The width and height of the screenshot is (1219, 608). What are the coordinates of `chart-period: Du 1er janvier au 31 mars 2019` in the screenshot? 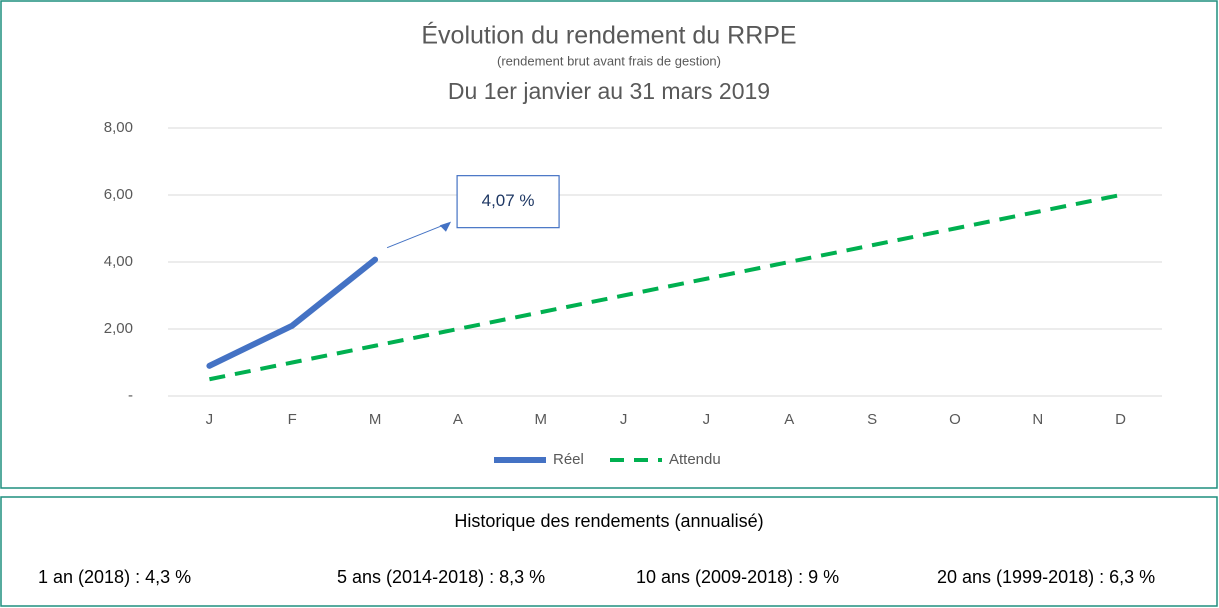 It's located at (609, 91).